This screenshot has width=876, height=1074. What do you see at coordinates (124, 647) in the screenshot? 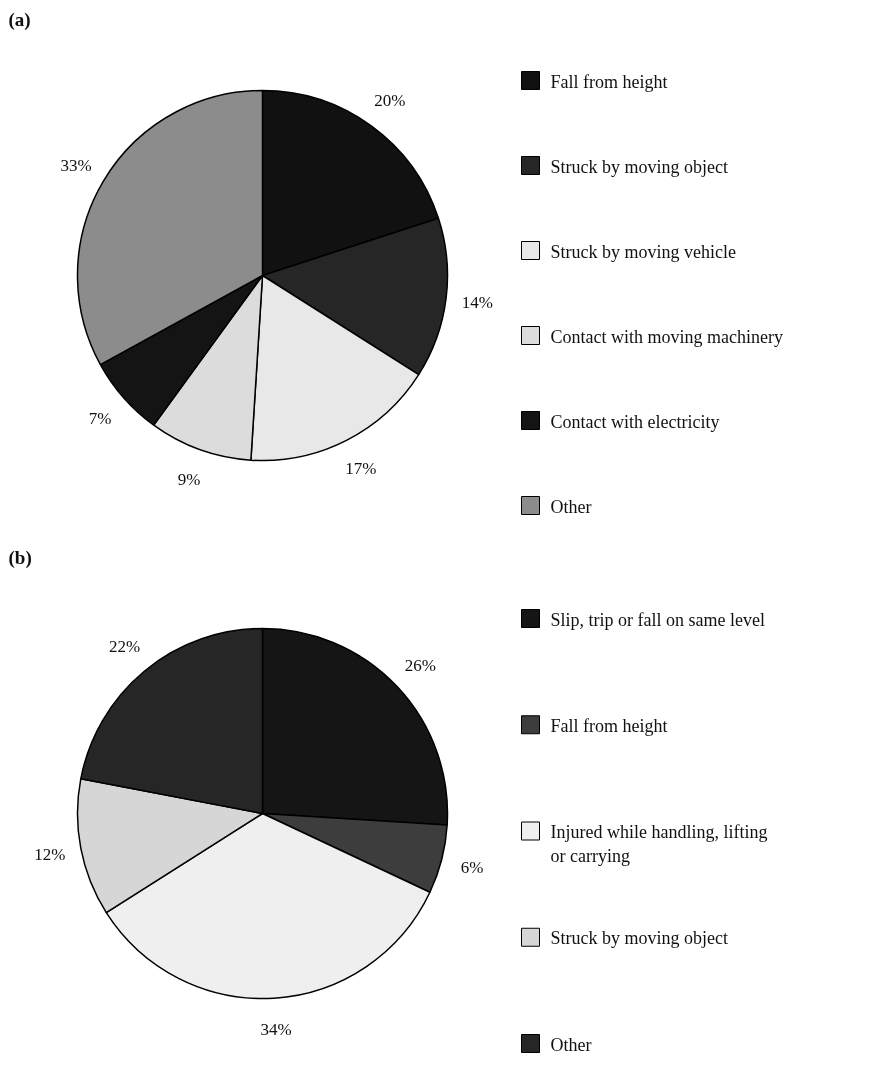
I see `data-label: 22%` at bounding box center [124, 647].